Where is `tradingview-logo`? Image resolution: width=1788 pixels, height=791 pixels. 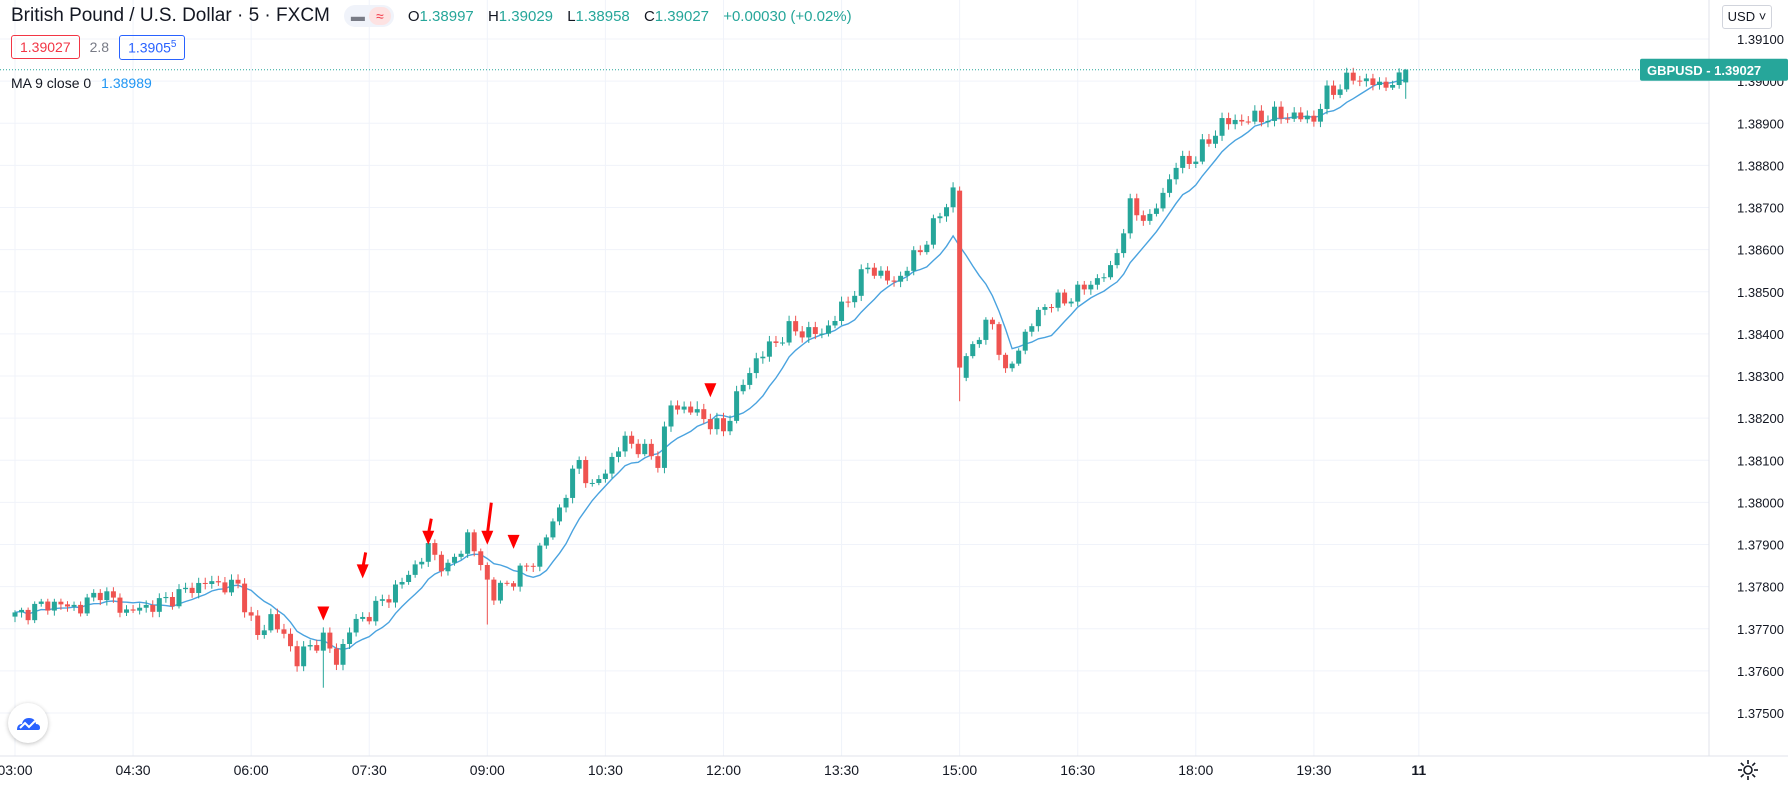
tradingview-logo is located at coordinates (28, 723).